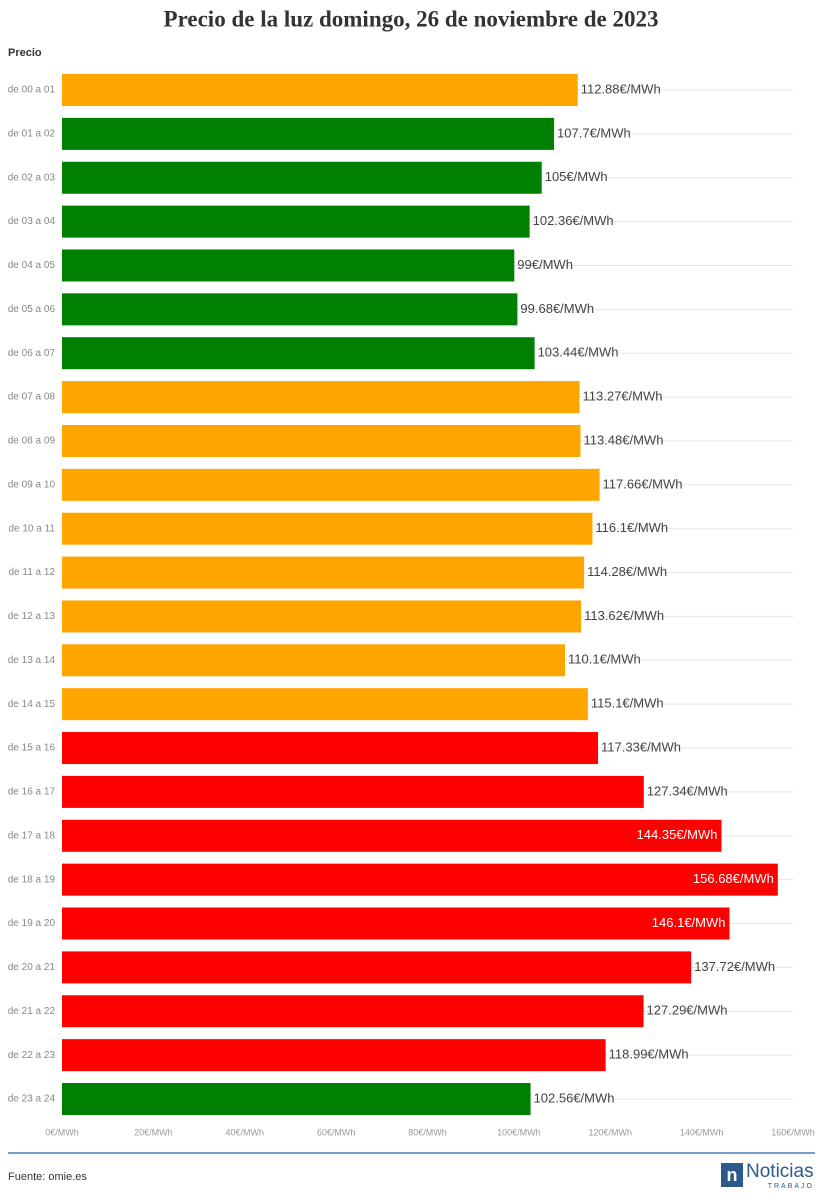 This screenshot has width=823, height=1200. Describe the element at coordinates (32, 309) in the screenshot. I see `y-tick-label: de 05 a 06` at that location.